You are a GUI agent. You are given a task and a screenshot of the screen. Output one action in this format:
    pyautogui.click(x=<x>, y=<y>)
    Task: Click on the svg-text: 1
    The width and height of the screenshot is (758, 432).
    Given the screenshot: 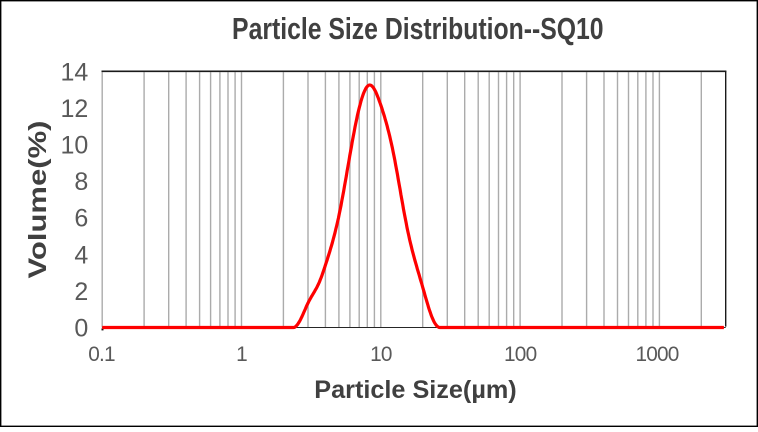 What is the action you would take?
    pyautogui.click(x=241, y=354)
    